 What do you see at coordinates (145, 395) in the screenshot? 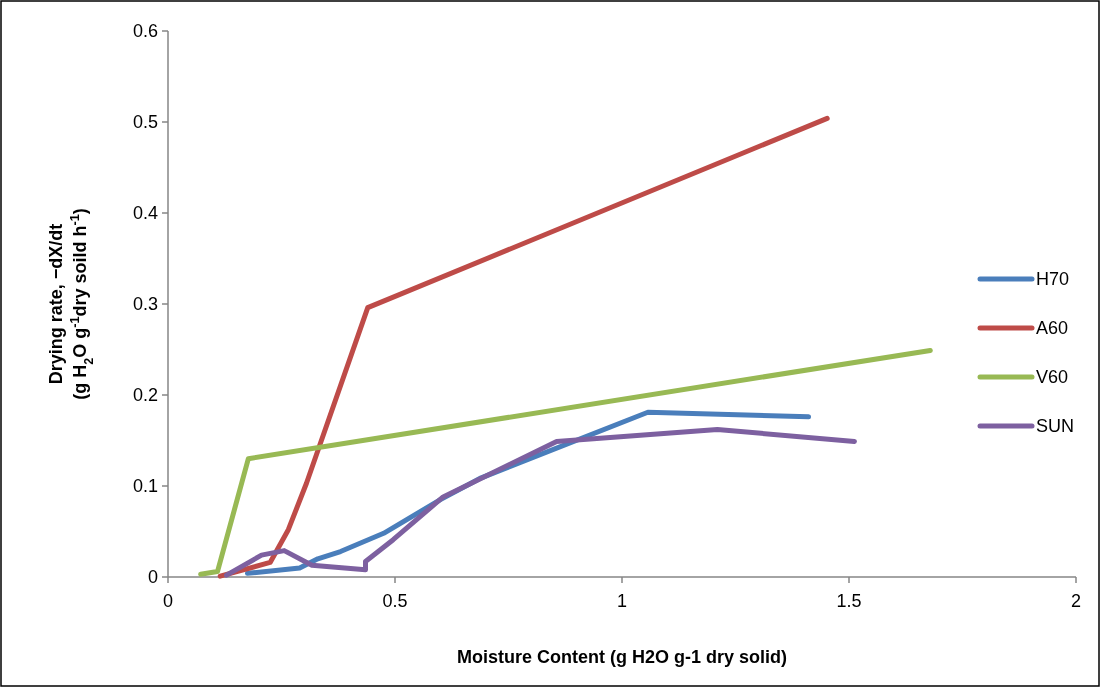
I see `y-tick-label: 0.2` at bounding box center [145, 395].